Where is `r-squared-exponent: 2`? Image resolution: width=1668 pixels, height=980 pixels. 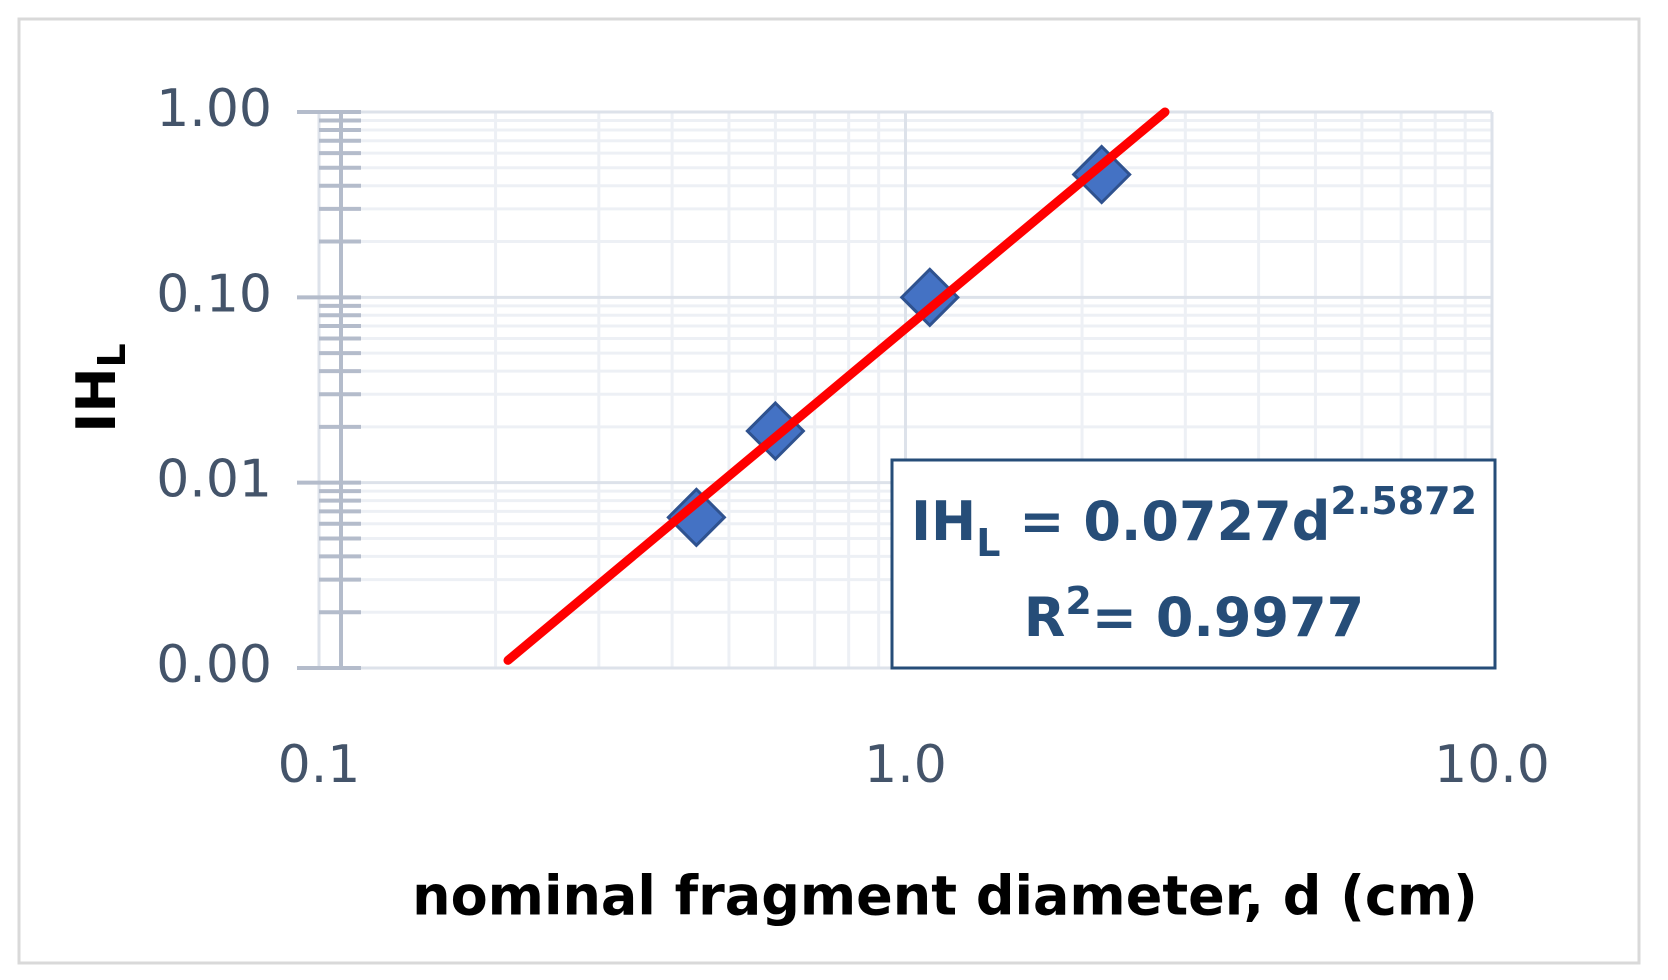 r-squared-exponent: 2 is located at coordinates (1078, 601).